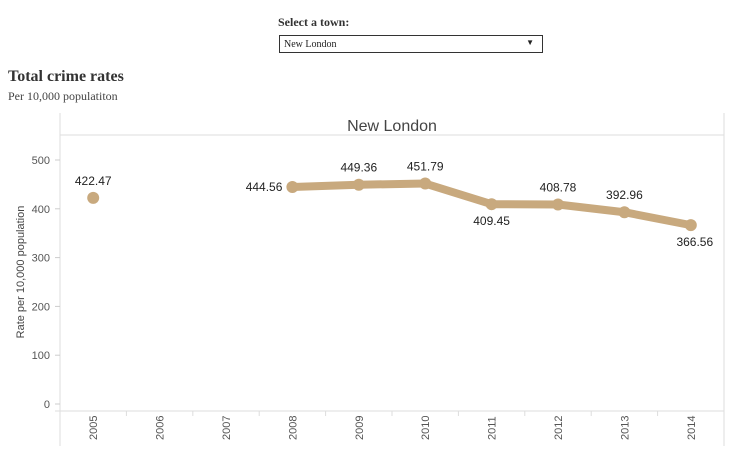  What do you see at coordinates (264, 187) in the screenshot?
I see `data-label: 444.56` at bounding box center [264, 187].